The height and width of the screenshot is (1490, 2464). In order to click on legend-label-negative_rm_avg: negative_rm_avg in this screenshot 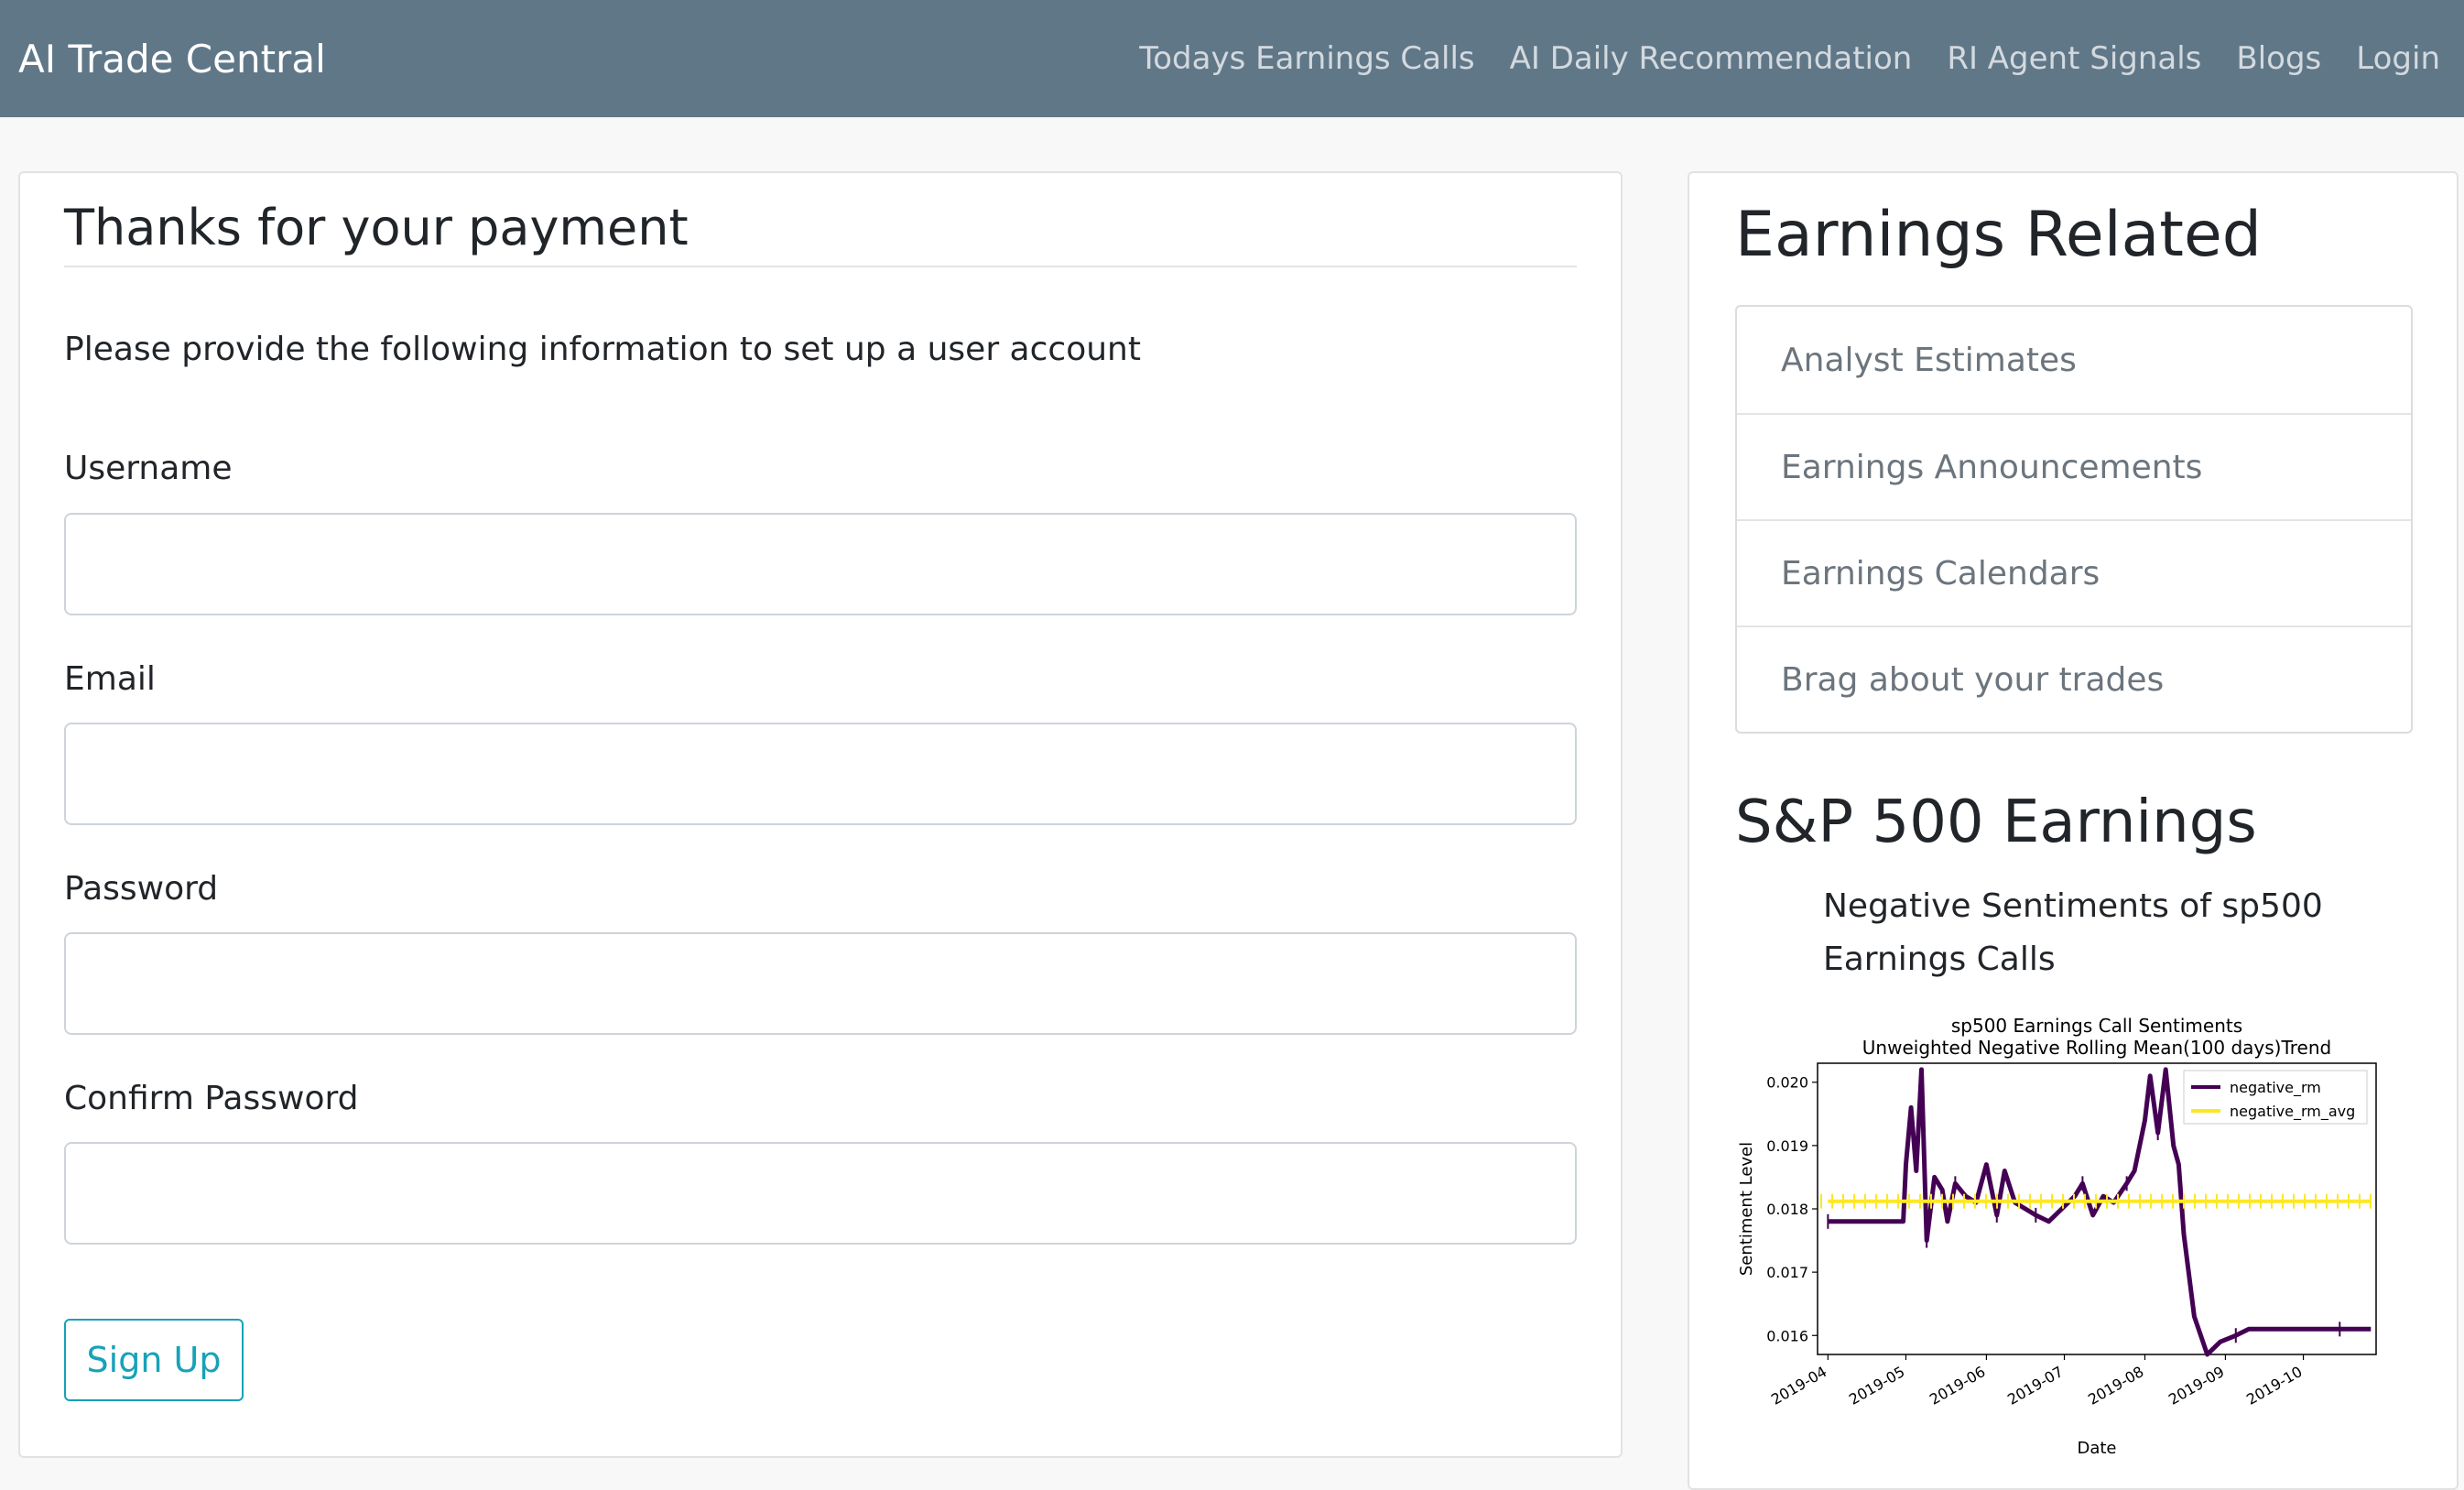, I will do `click(2292, 1112)`.